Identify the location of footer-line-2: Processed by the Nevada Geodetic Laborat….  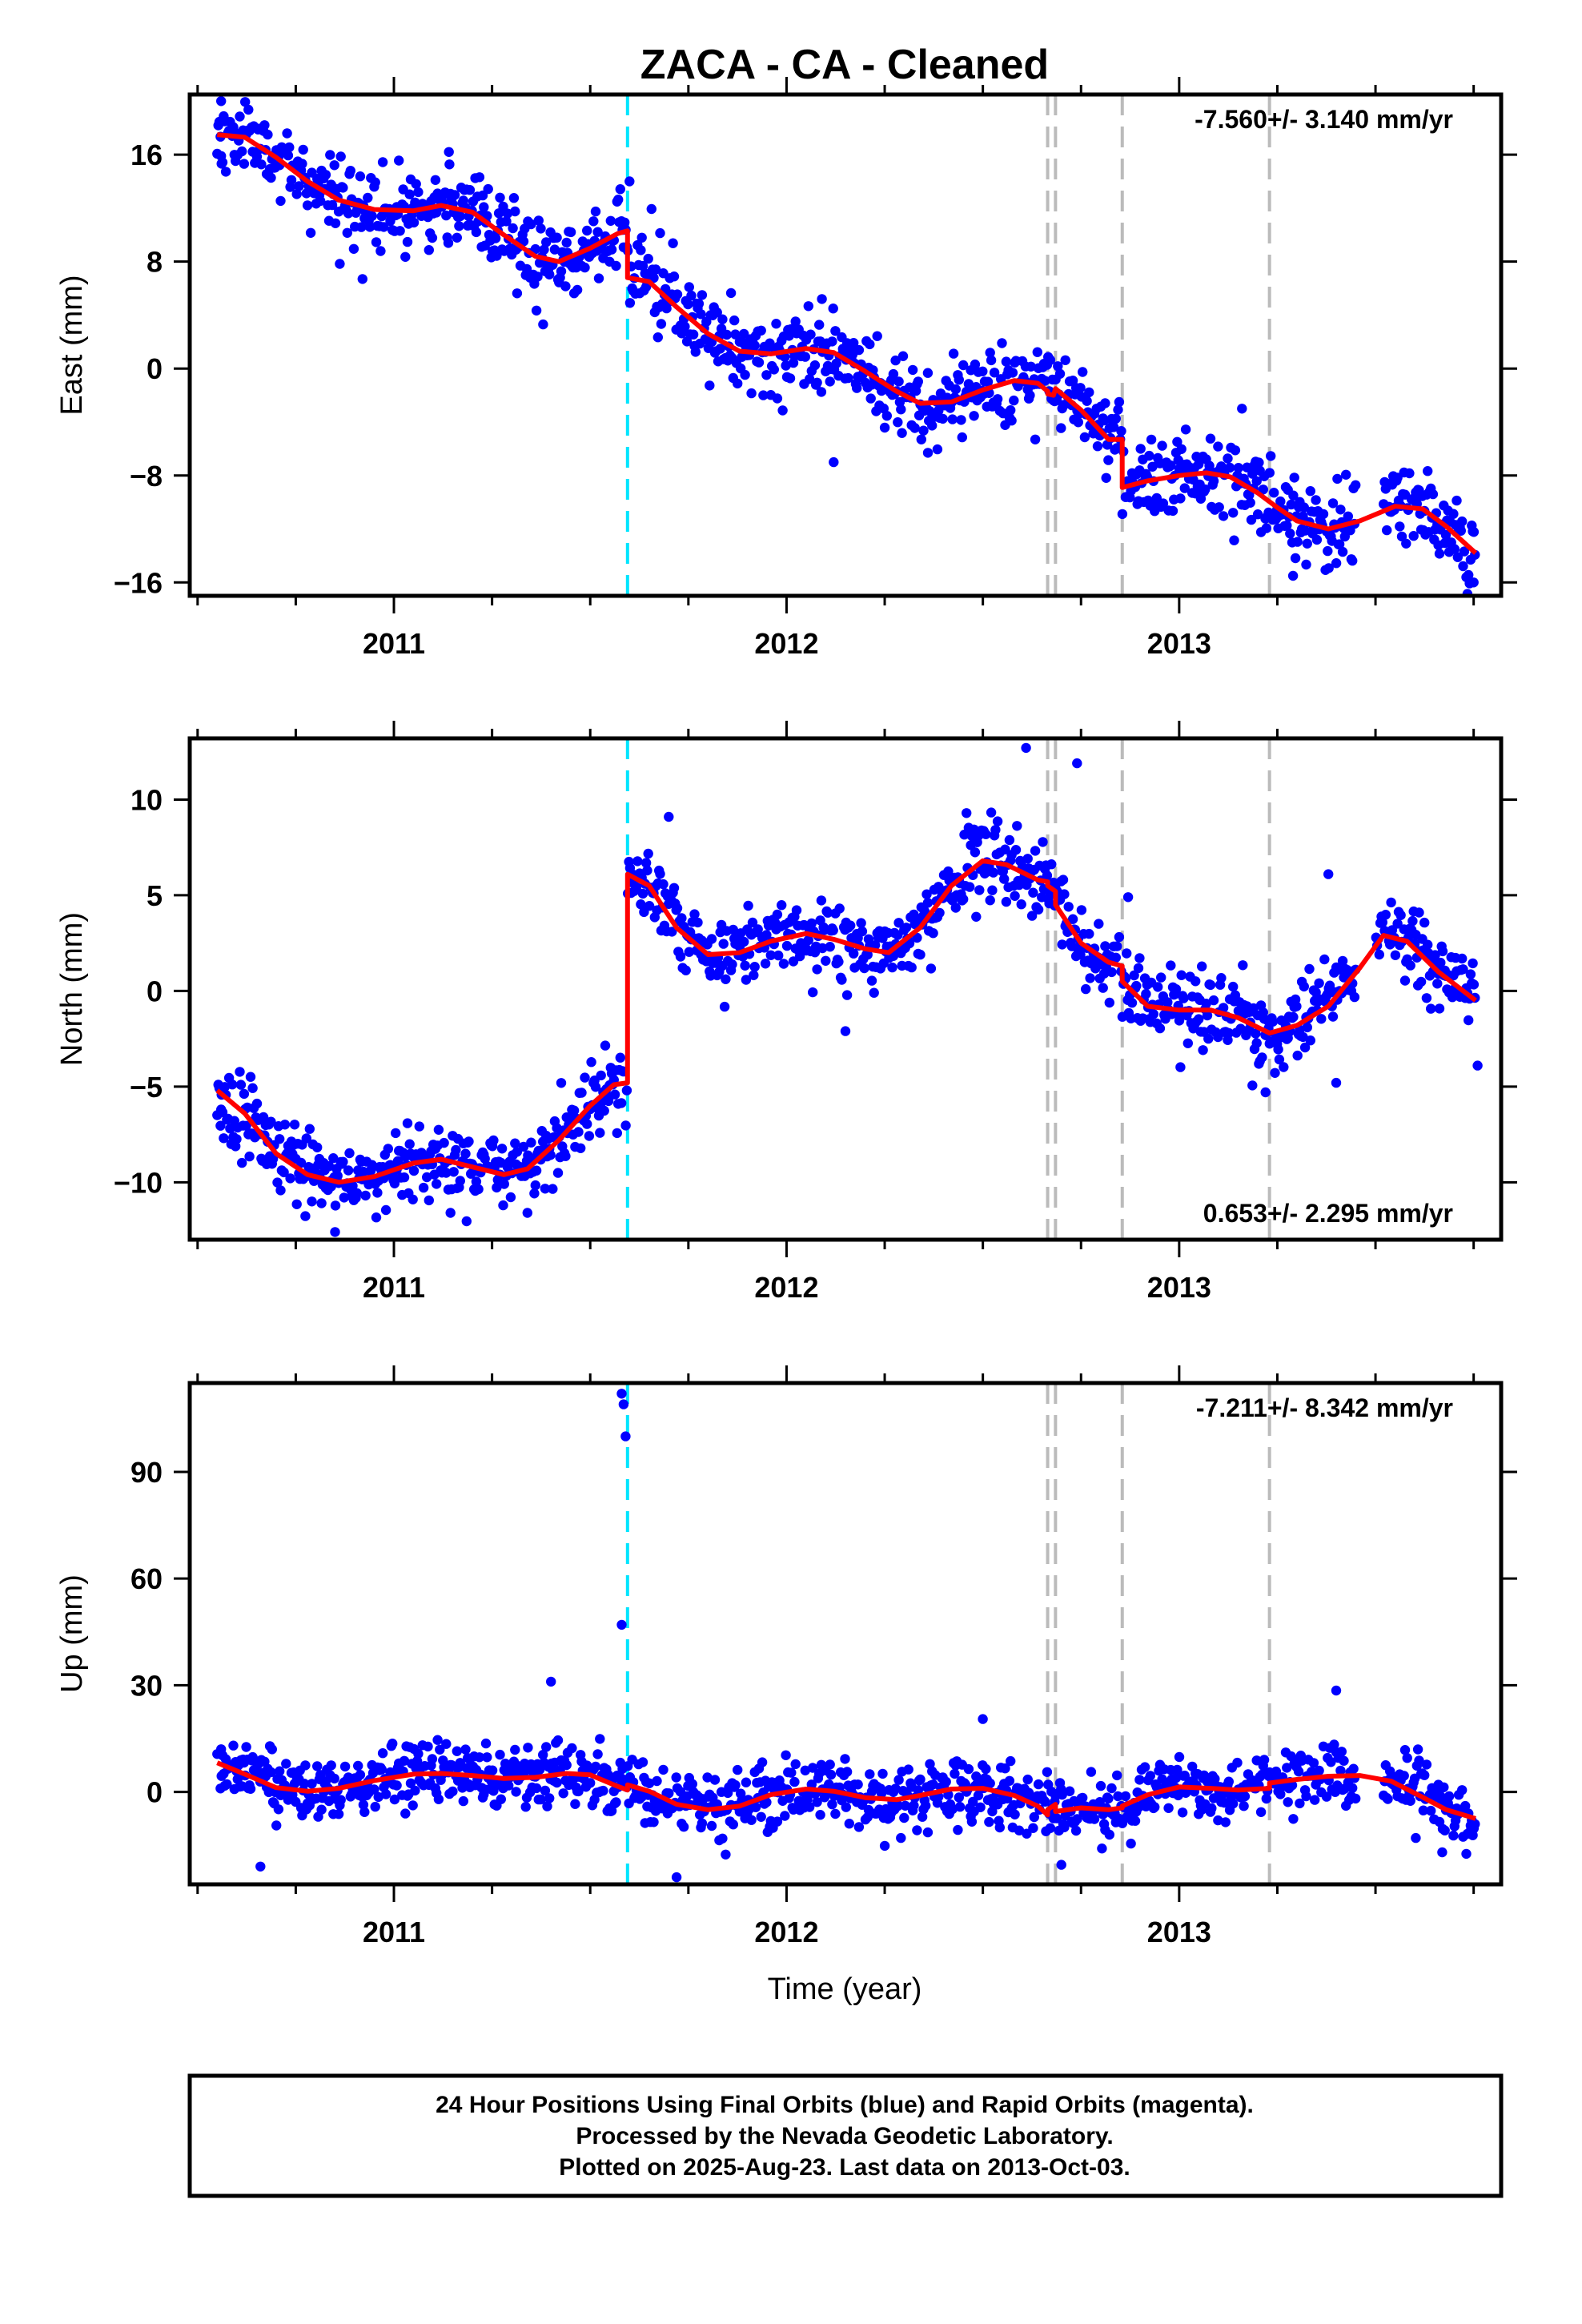
(845, 2136).